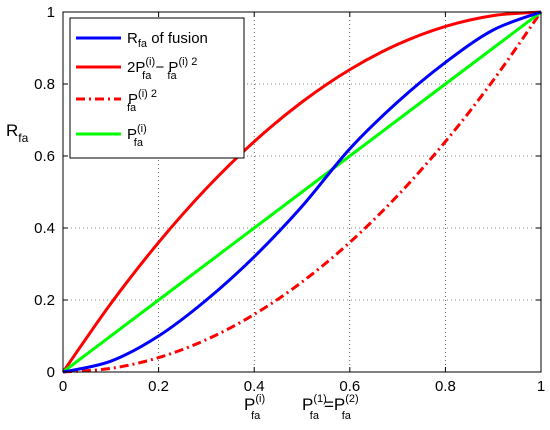 This screenshot has height=430, width=550. What do you see at coordinates (44, 300) in the screenshot?
I see `y-tick-label: 0.2` at bounding box center [44, 300].